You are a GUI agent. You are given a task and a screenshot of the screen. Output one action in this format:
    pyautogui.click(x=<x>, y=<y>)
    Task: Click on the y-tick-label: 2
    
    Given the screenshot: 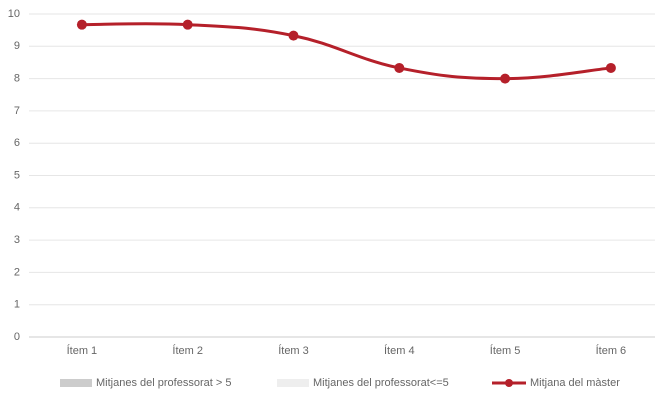 What is the action you would take?
    pyautogui.click(x=17, y=272)
    